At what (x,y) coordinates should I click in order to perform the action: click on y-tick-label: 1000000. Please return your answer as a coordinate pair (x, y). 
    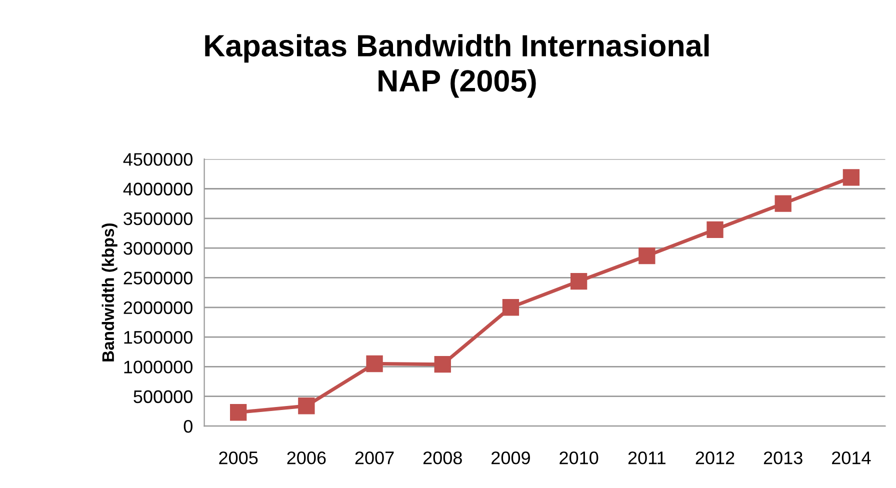
    Looking at the image, I should click on (158, 367).